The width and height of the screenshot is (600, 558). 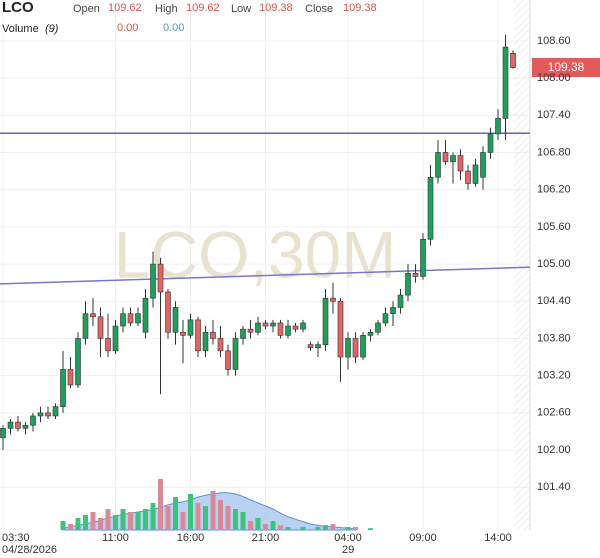 I want to click on price-tag-label: 109.38, so click(x=566, y=67).